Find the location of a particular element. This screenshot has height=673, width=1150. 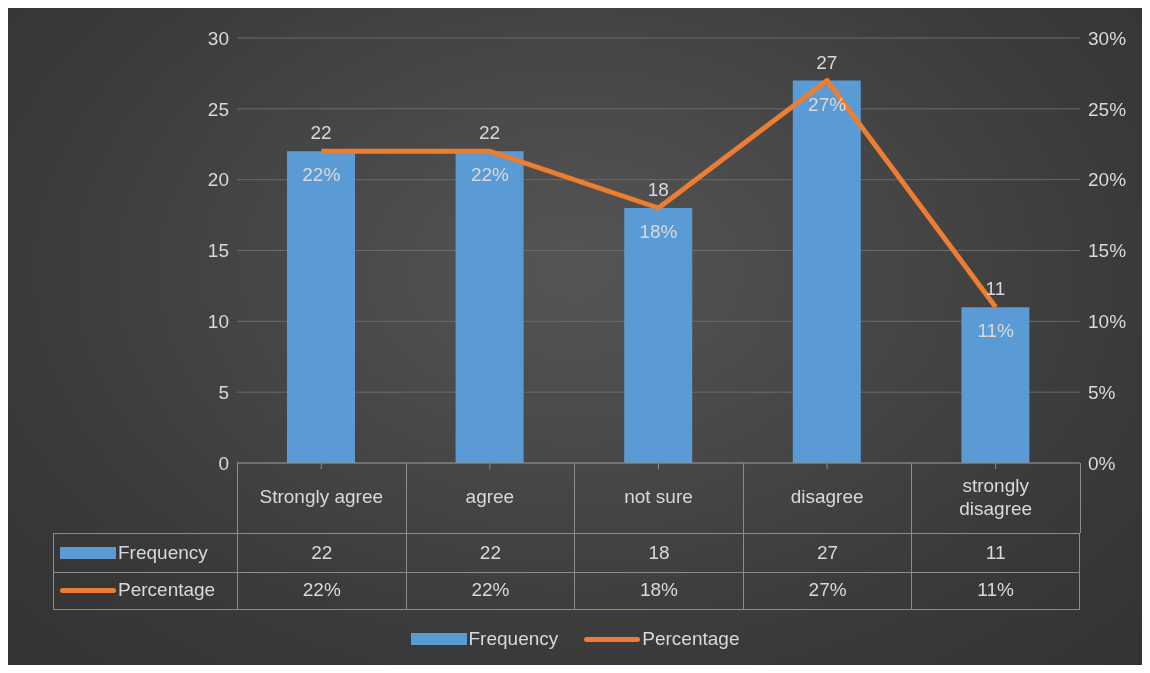

data-label: 27% is located at coordinates (827, 590).